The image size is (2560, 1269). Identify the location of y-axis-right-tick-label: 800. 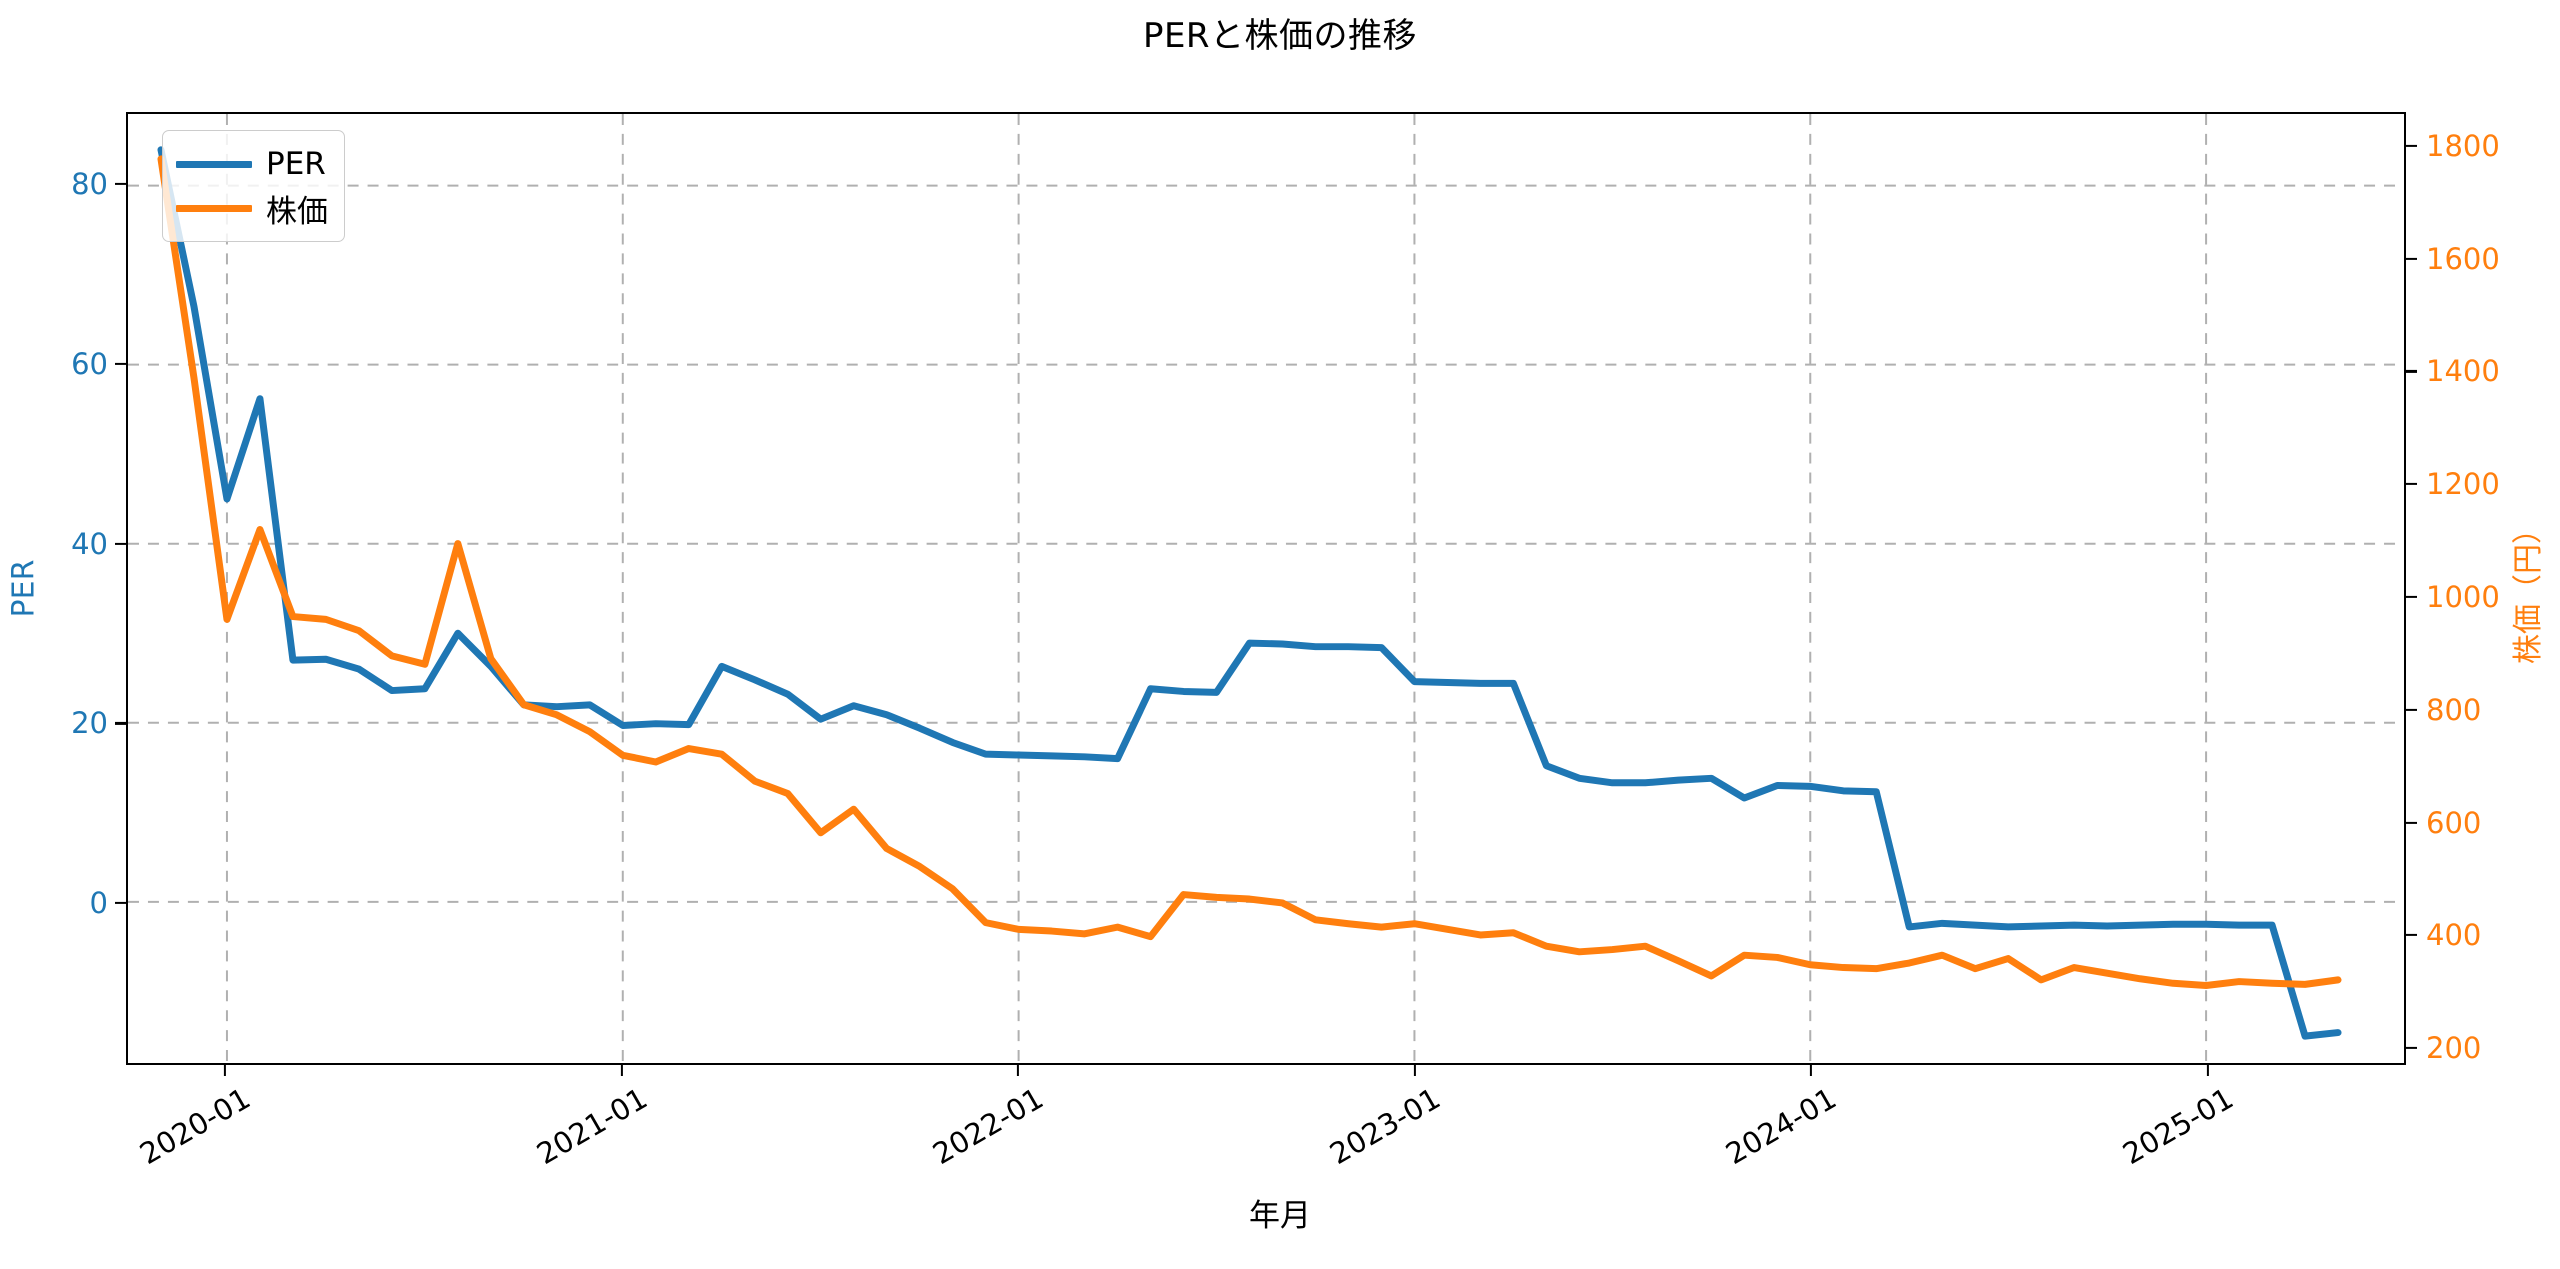
(2454, 709).